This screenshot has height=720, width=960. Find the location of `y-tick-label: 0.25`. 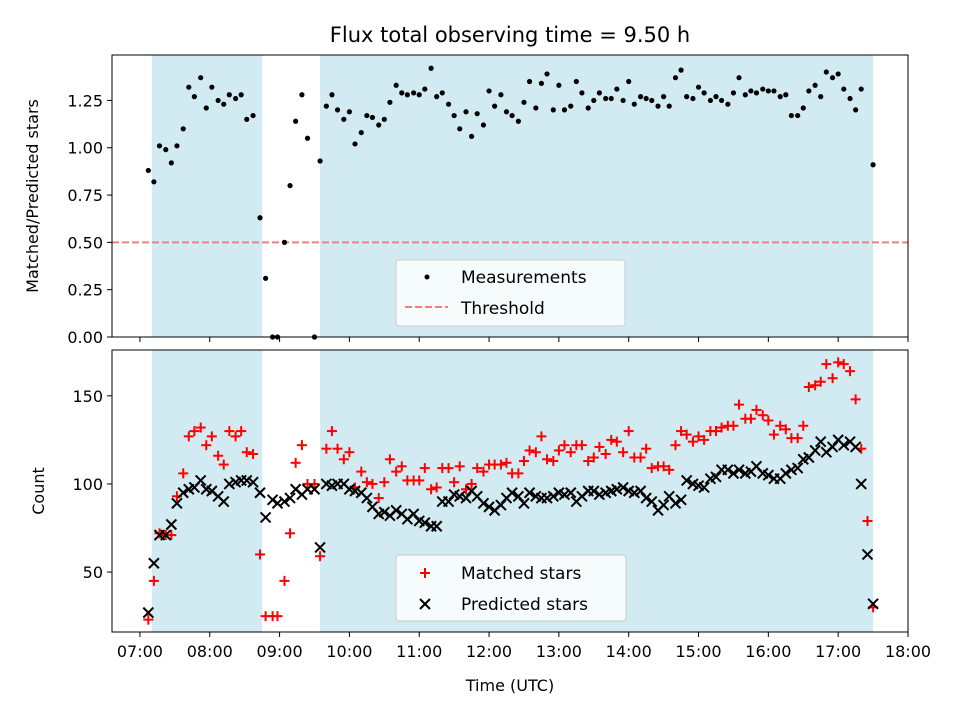

y-tick-label: 0.25 is located at coordinates (85, 290).